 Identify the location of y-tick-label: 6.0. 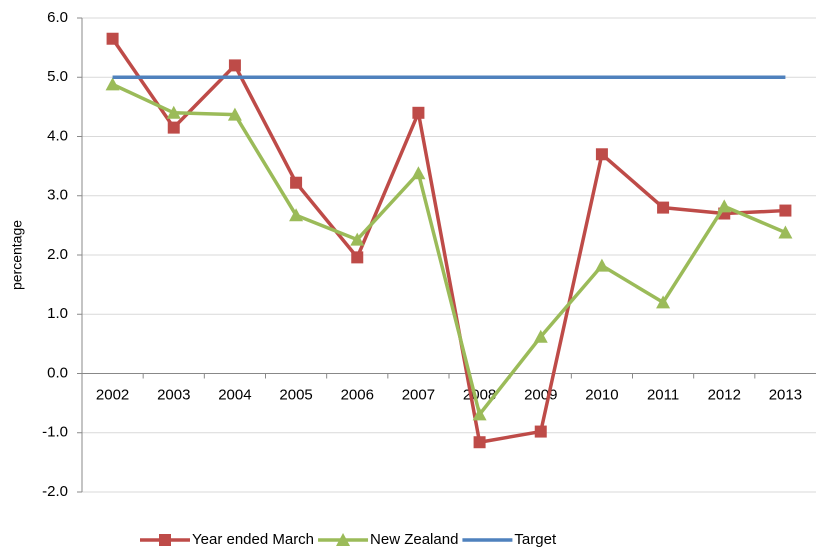
(57, 17).